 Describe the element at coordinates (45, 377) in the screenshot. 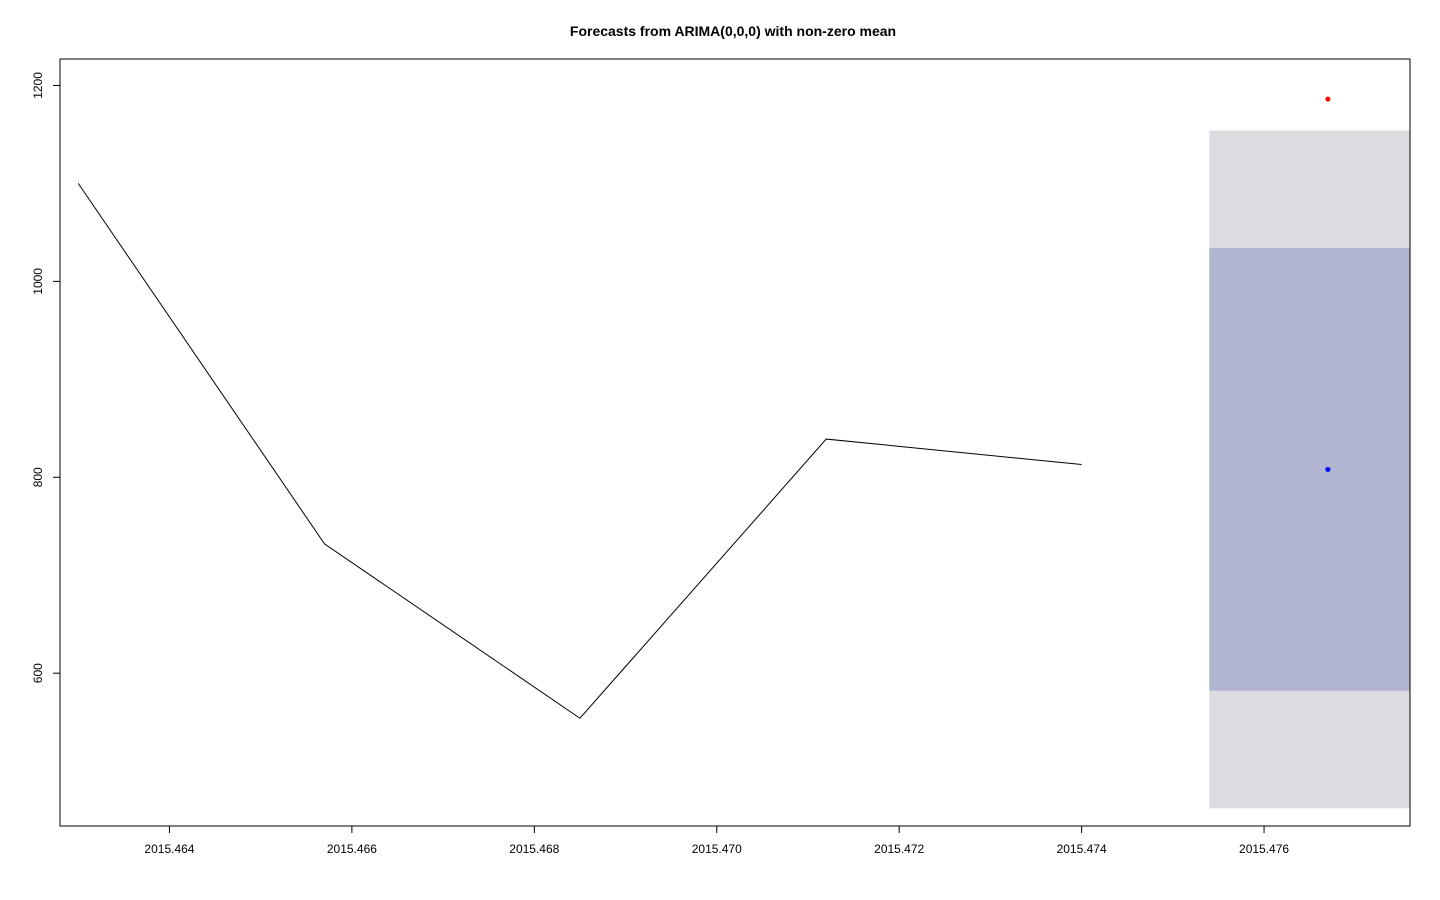

I see `y-axis: 600 800 1000 1200` at that location.